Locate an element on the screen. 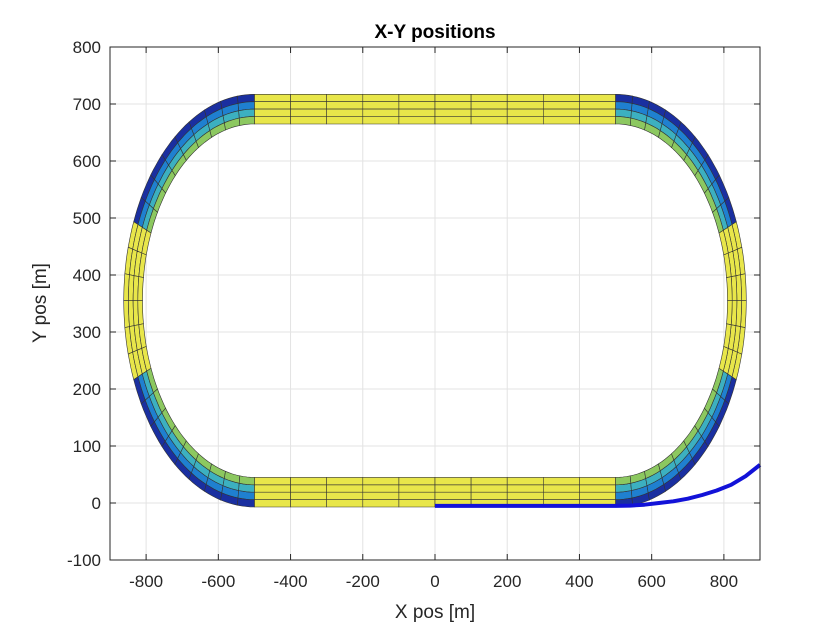  y-tick-label: -100 is located at coordinates (84, 560).